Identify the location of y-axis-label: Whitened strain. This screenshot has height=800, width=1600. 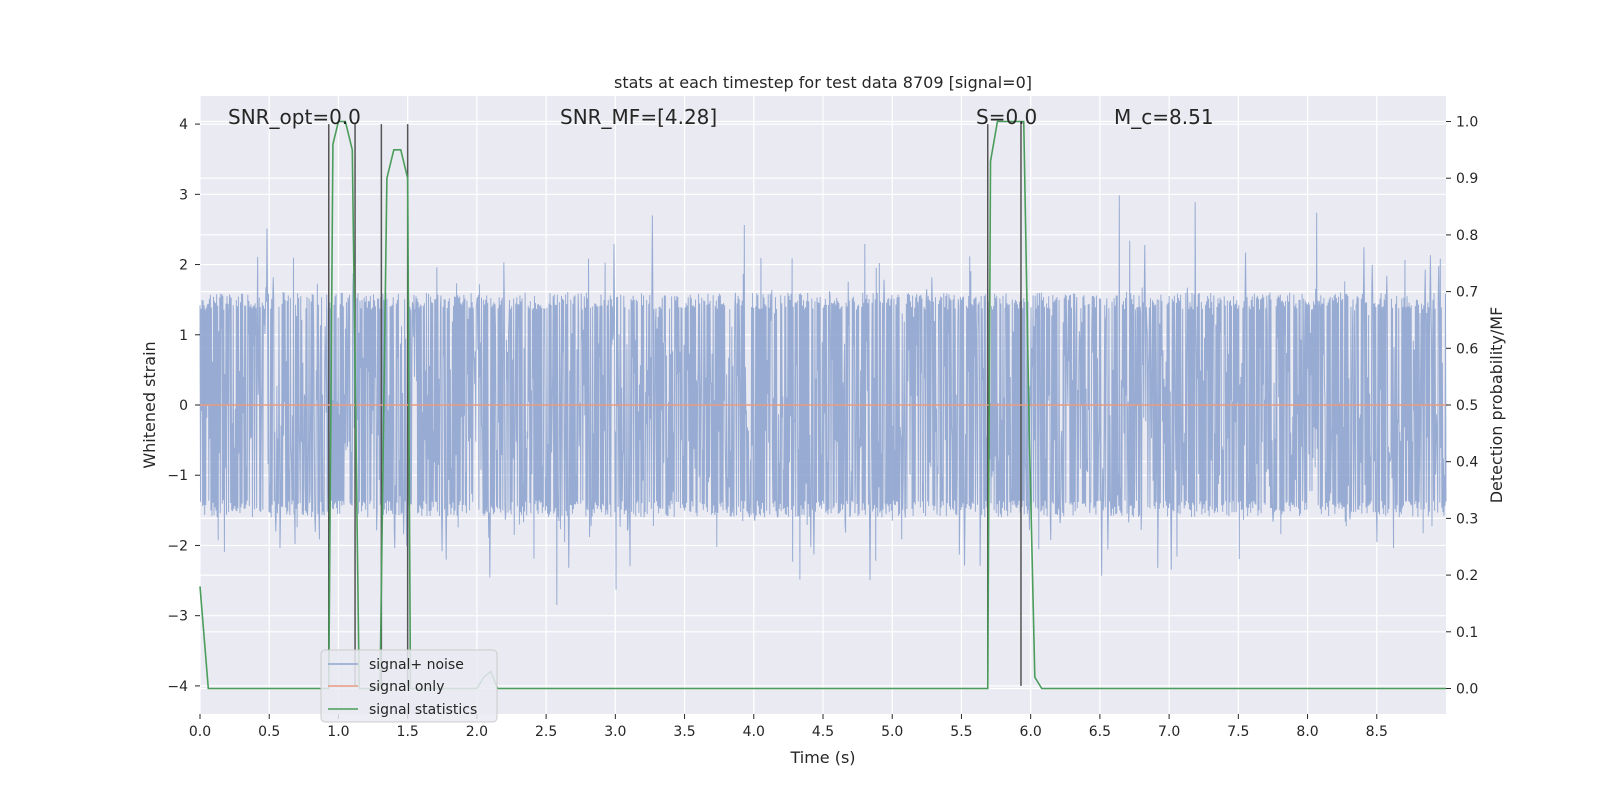
(149, 404).